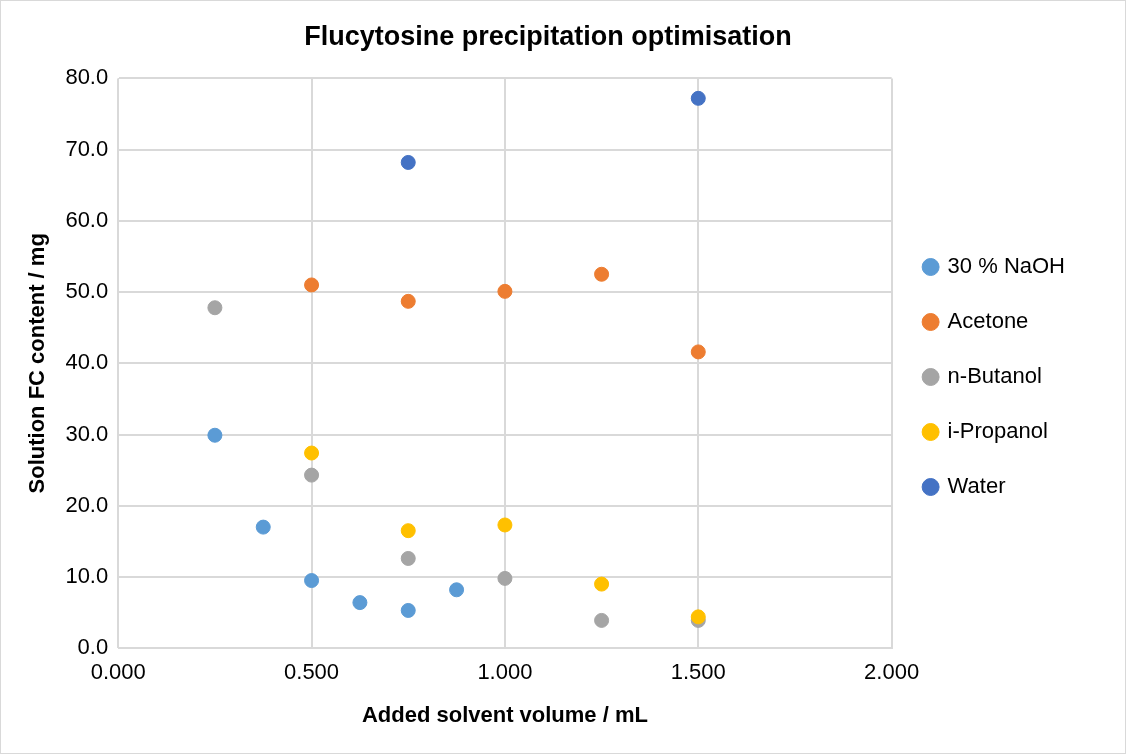  Describe the element at coordinates (994, 376) in the screenshot. I see `legend-label: n-Butanol` at that location.